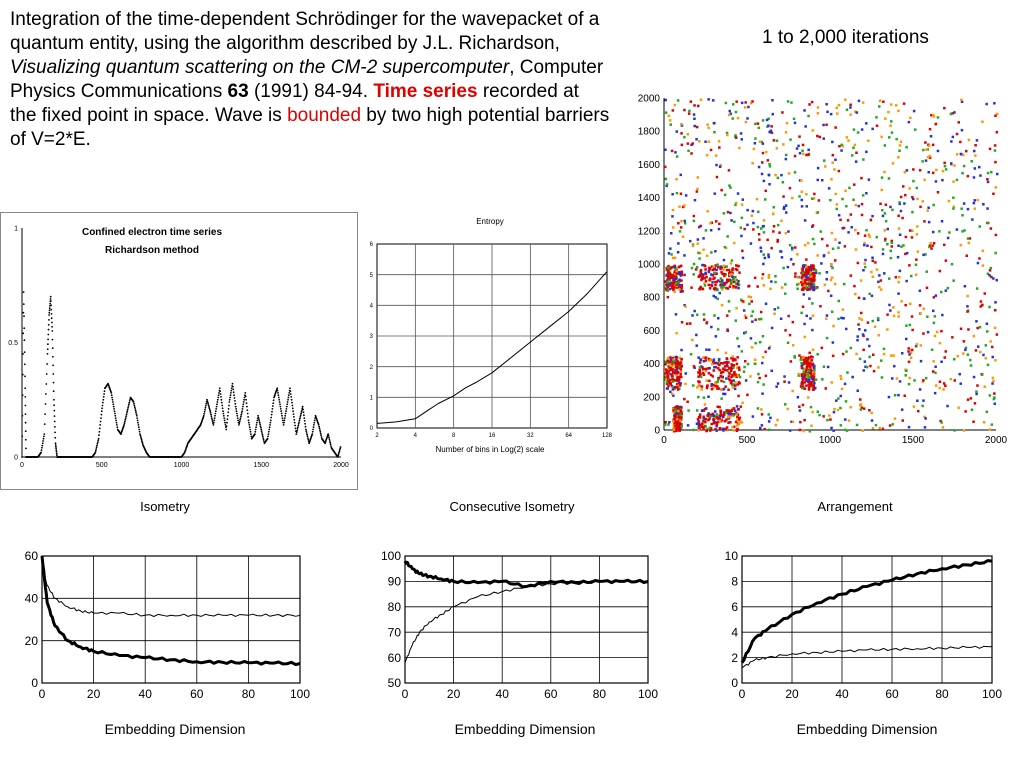  Describe the element at coordinates (454, 694) in the screenshot. I see `consecutive-isometry-x-tick-label: 20` at that location.